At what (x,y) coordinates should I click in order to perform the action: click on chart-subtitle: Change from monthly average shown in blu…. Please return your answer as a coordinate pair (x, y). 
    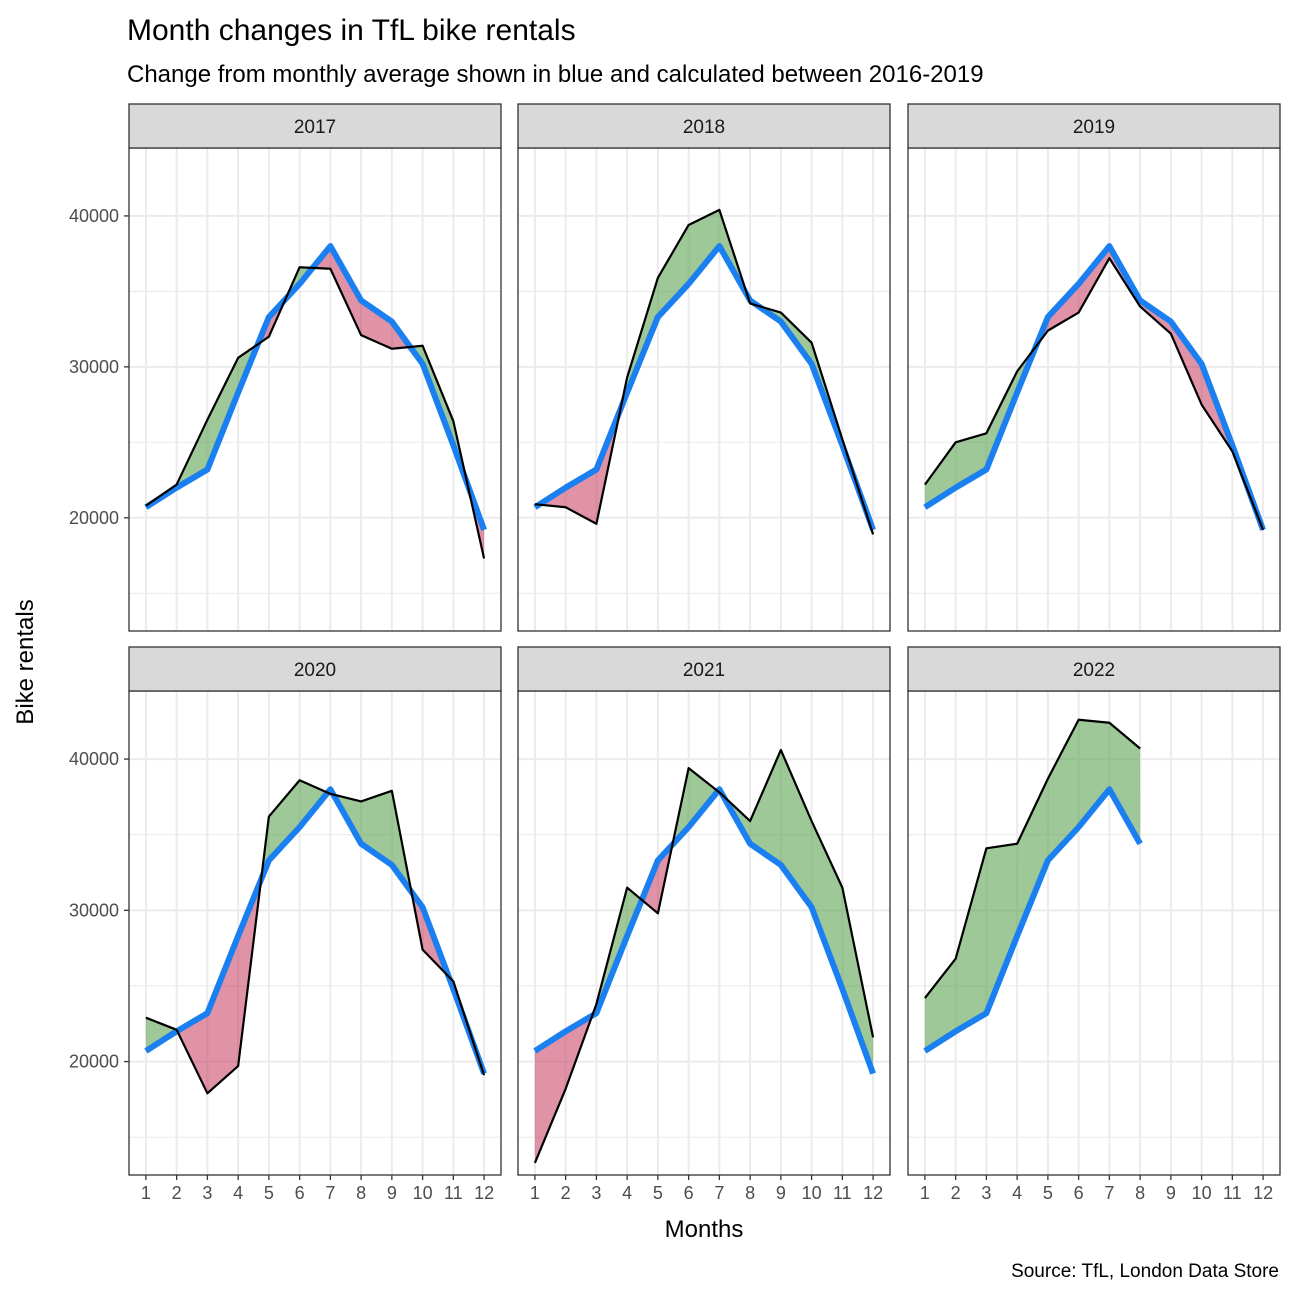
    Looking at the image, I should click on (555, 74).